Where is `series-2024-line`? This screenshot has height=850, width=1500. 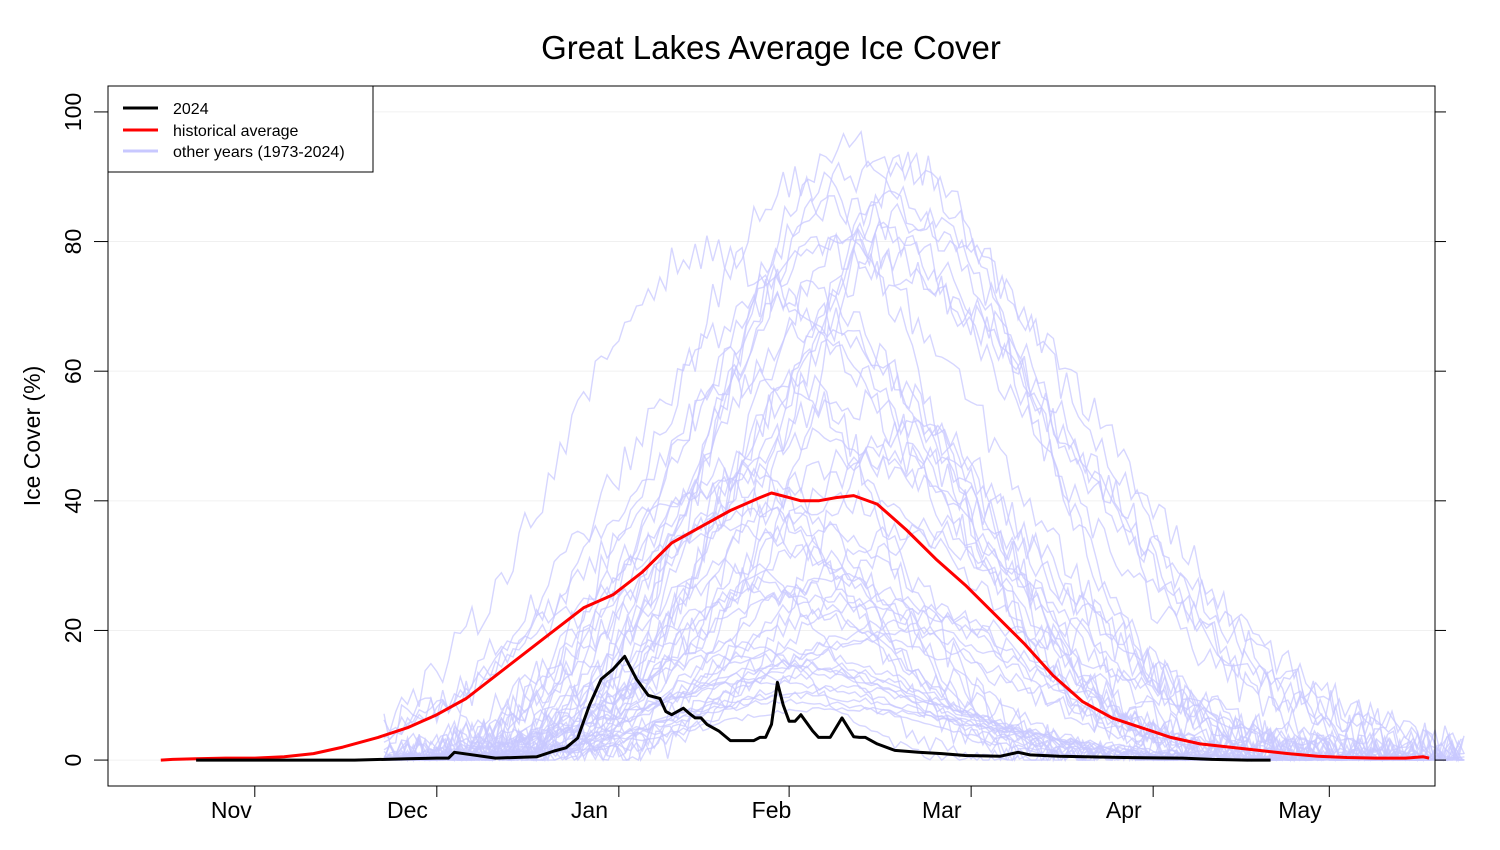 series-2024-line is located at coordinates (733, 708).